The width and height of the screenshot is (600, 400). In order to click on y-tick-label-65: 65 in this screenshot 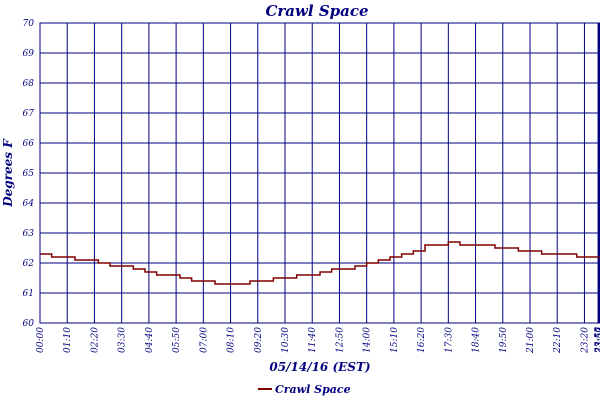, I will do `click(29, 174)`.